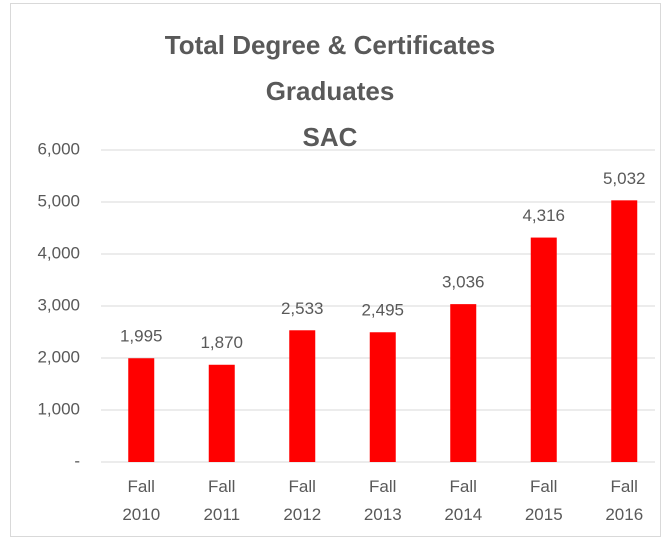 The width and height of the screenshot is (664, 540). What do you see at coordinates (302, 308) in the screenshot?
I see `data-label: 2,533` at bounding box center [302, 308].